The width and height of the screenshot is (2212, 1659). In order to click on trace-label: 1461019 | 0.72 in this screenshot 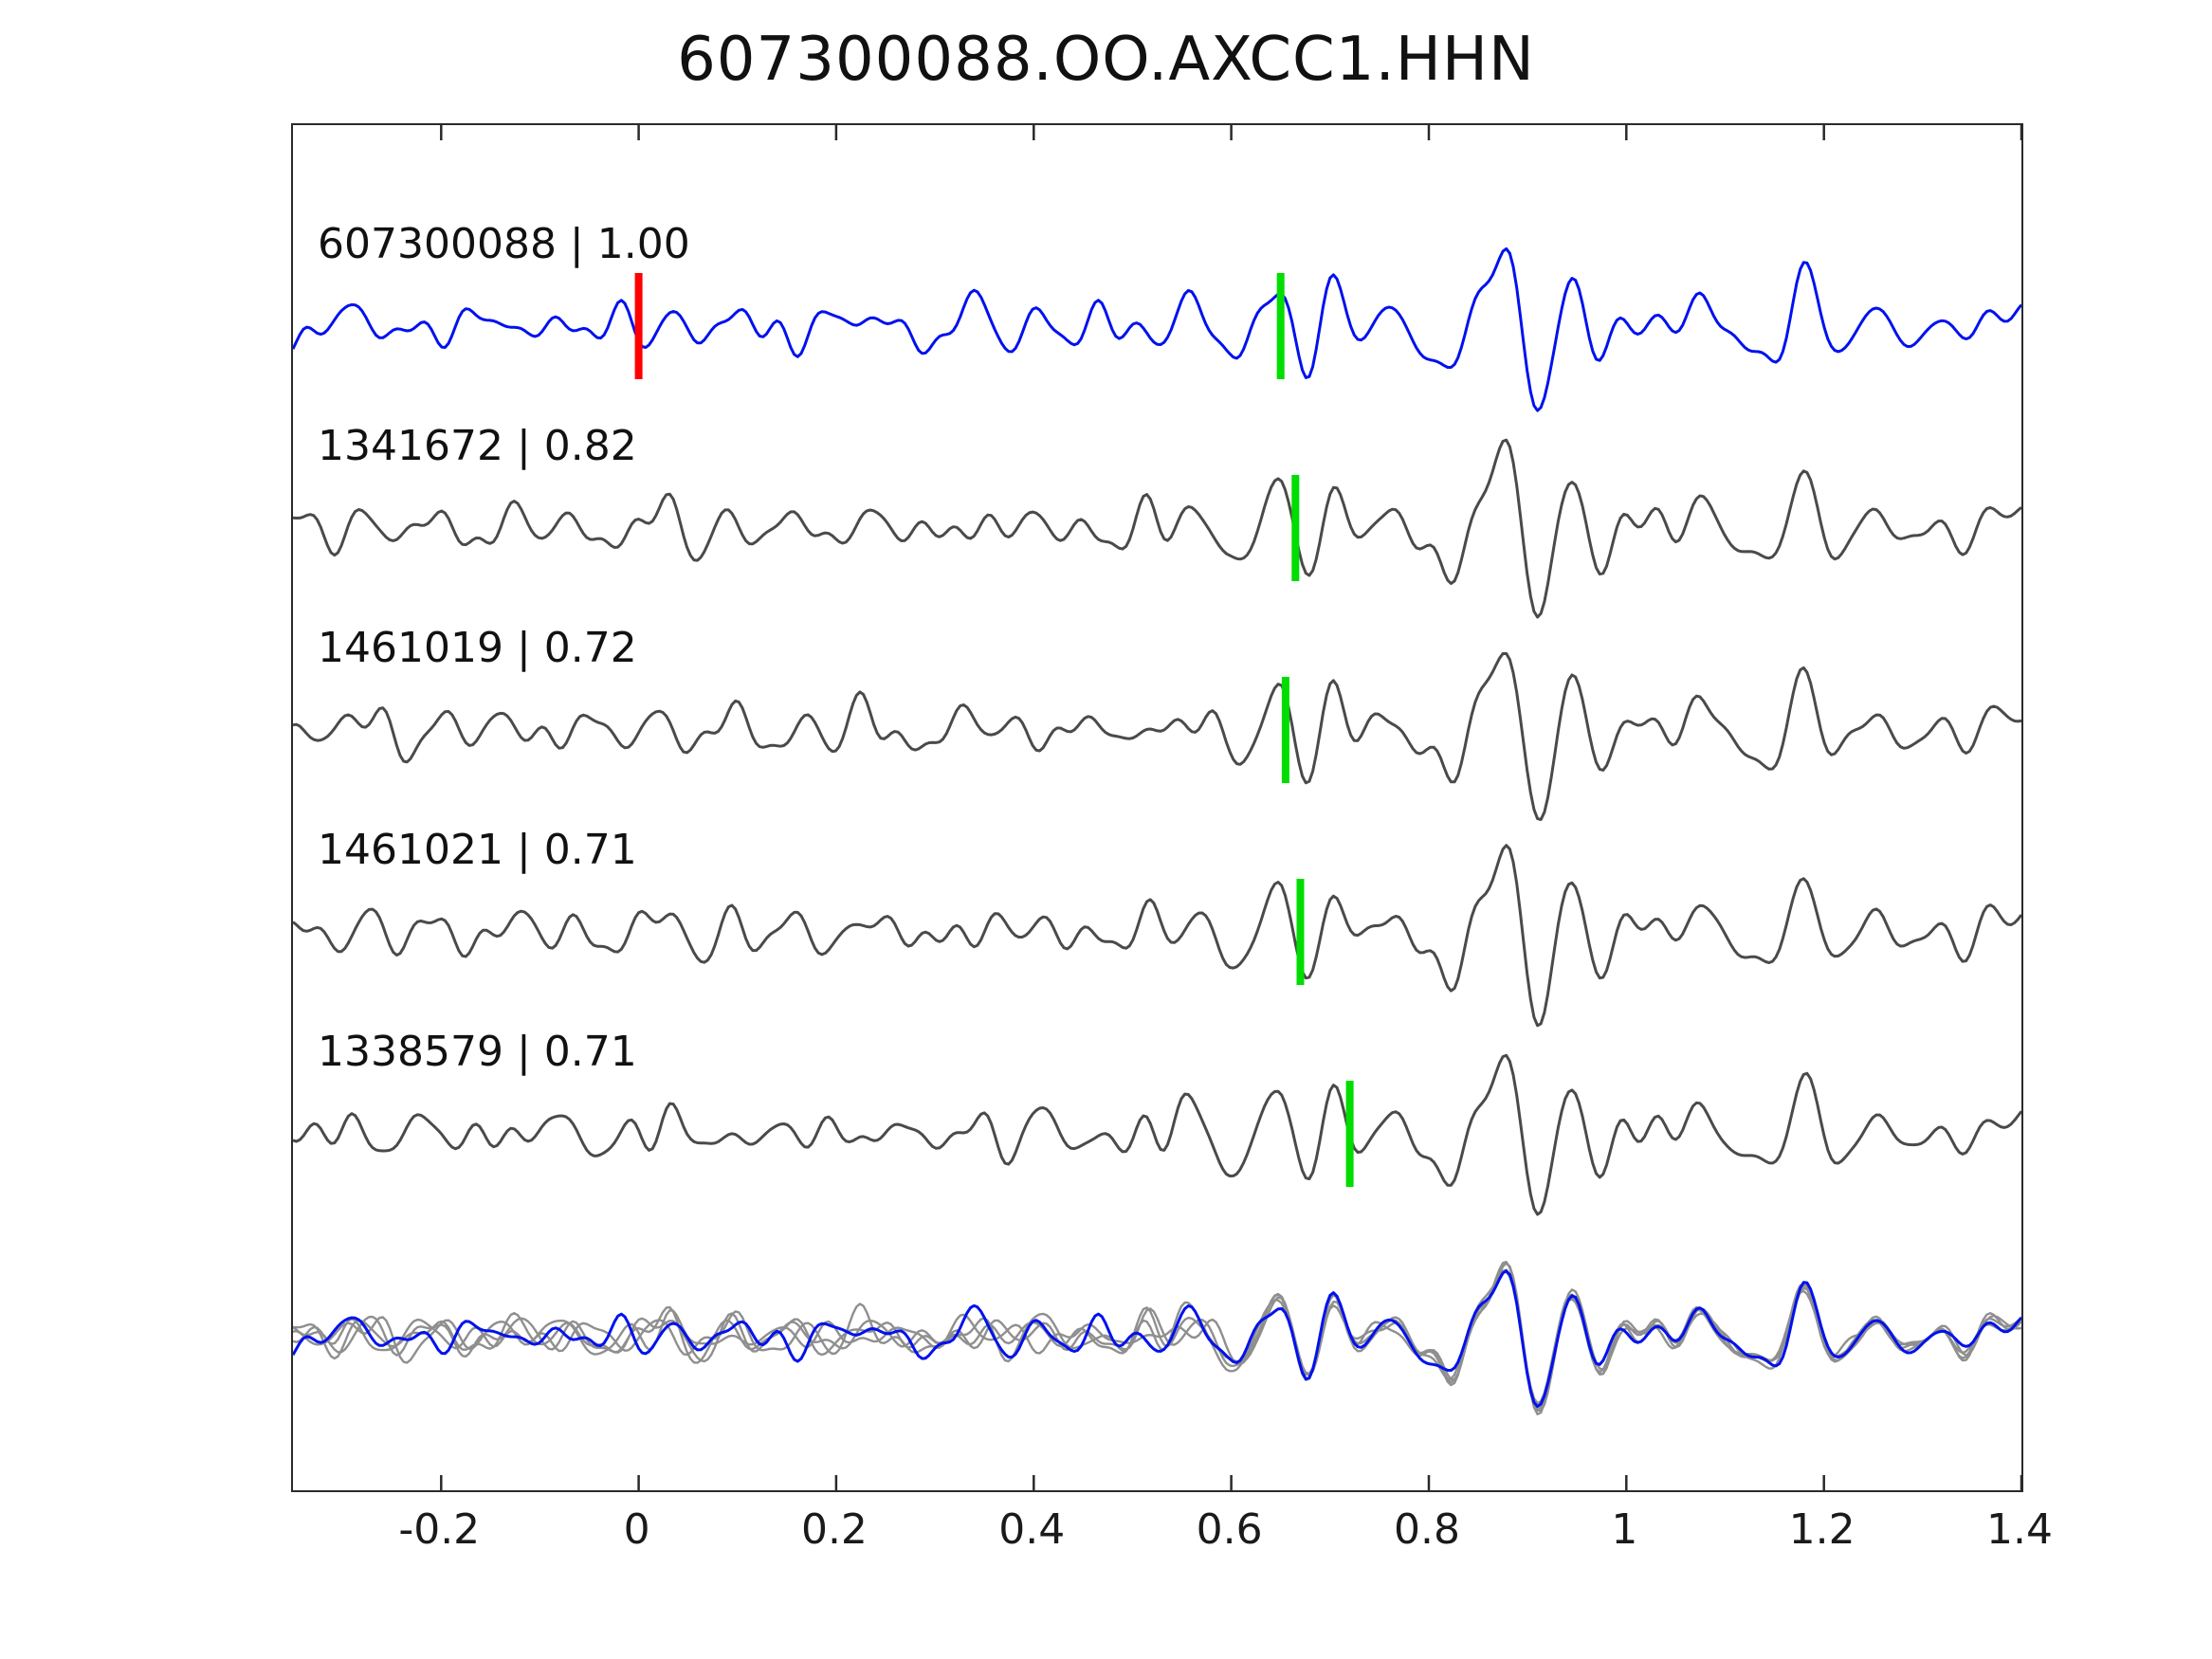, I will do `click(477, 648)`.